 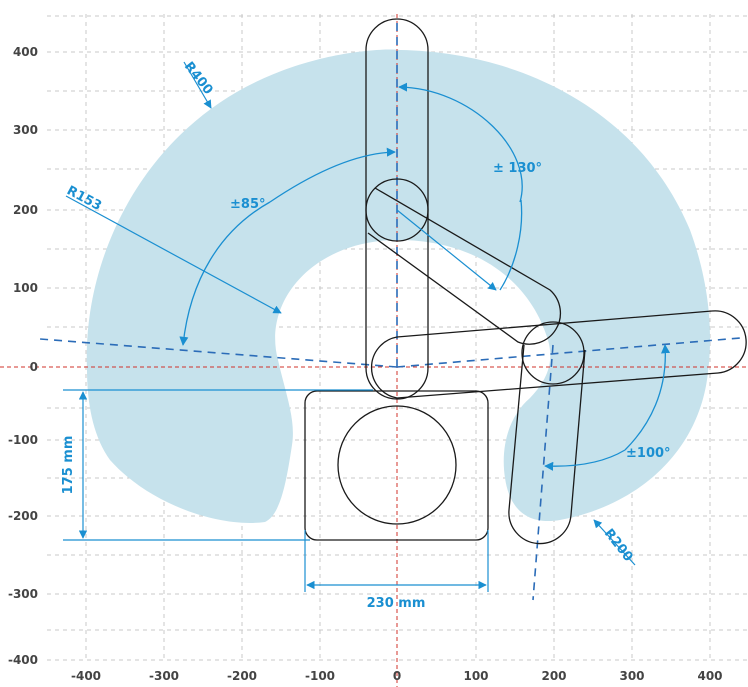 What do you see at coordinates (25, 288) in the screenshot?
I see `y-tick: 100` at bounding box center [25, 288].